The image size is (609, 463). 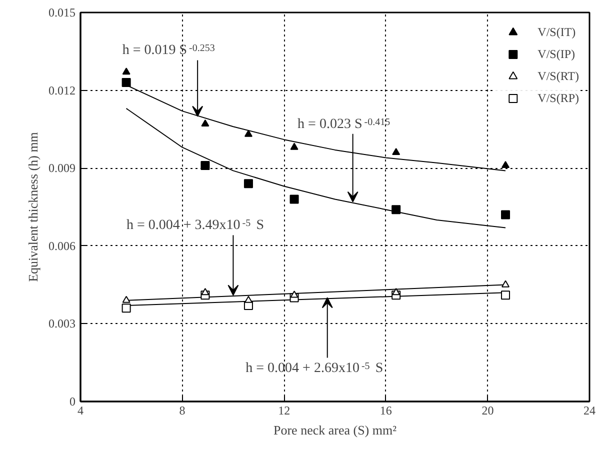 I want to click on x-tick-label: 12, so click(x=284, y=411).